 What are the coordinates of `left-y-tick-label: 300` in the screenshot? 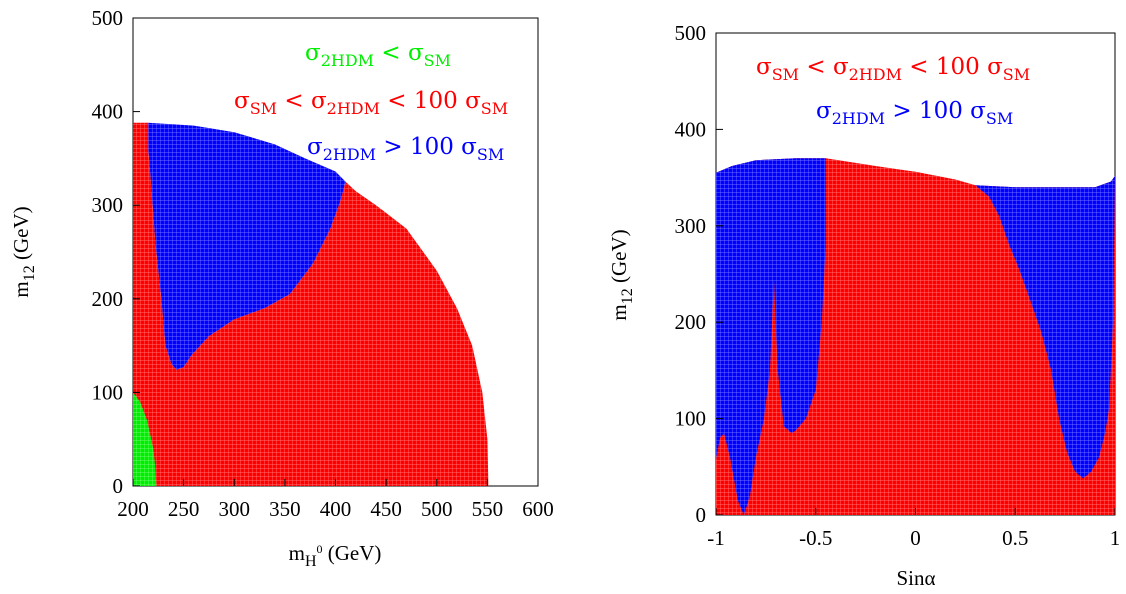 It's located at (108, 205).